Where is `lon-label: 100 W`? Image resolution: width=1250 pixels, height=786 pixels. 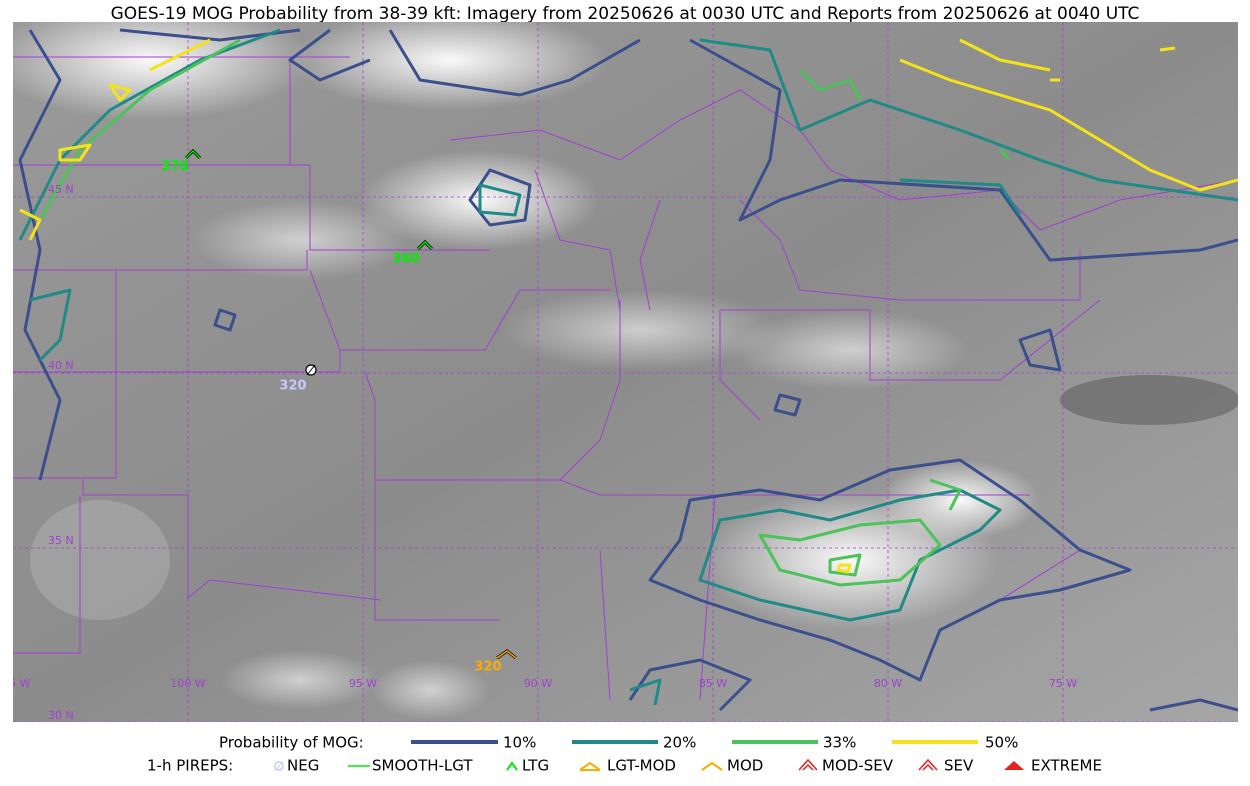
lon-label: 100 W is located at coordinates (187, 683).